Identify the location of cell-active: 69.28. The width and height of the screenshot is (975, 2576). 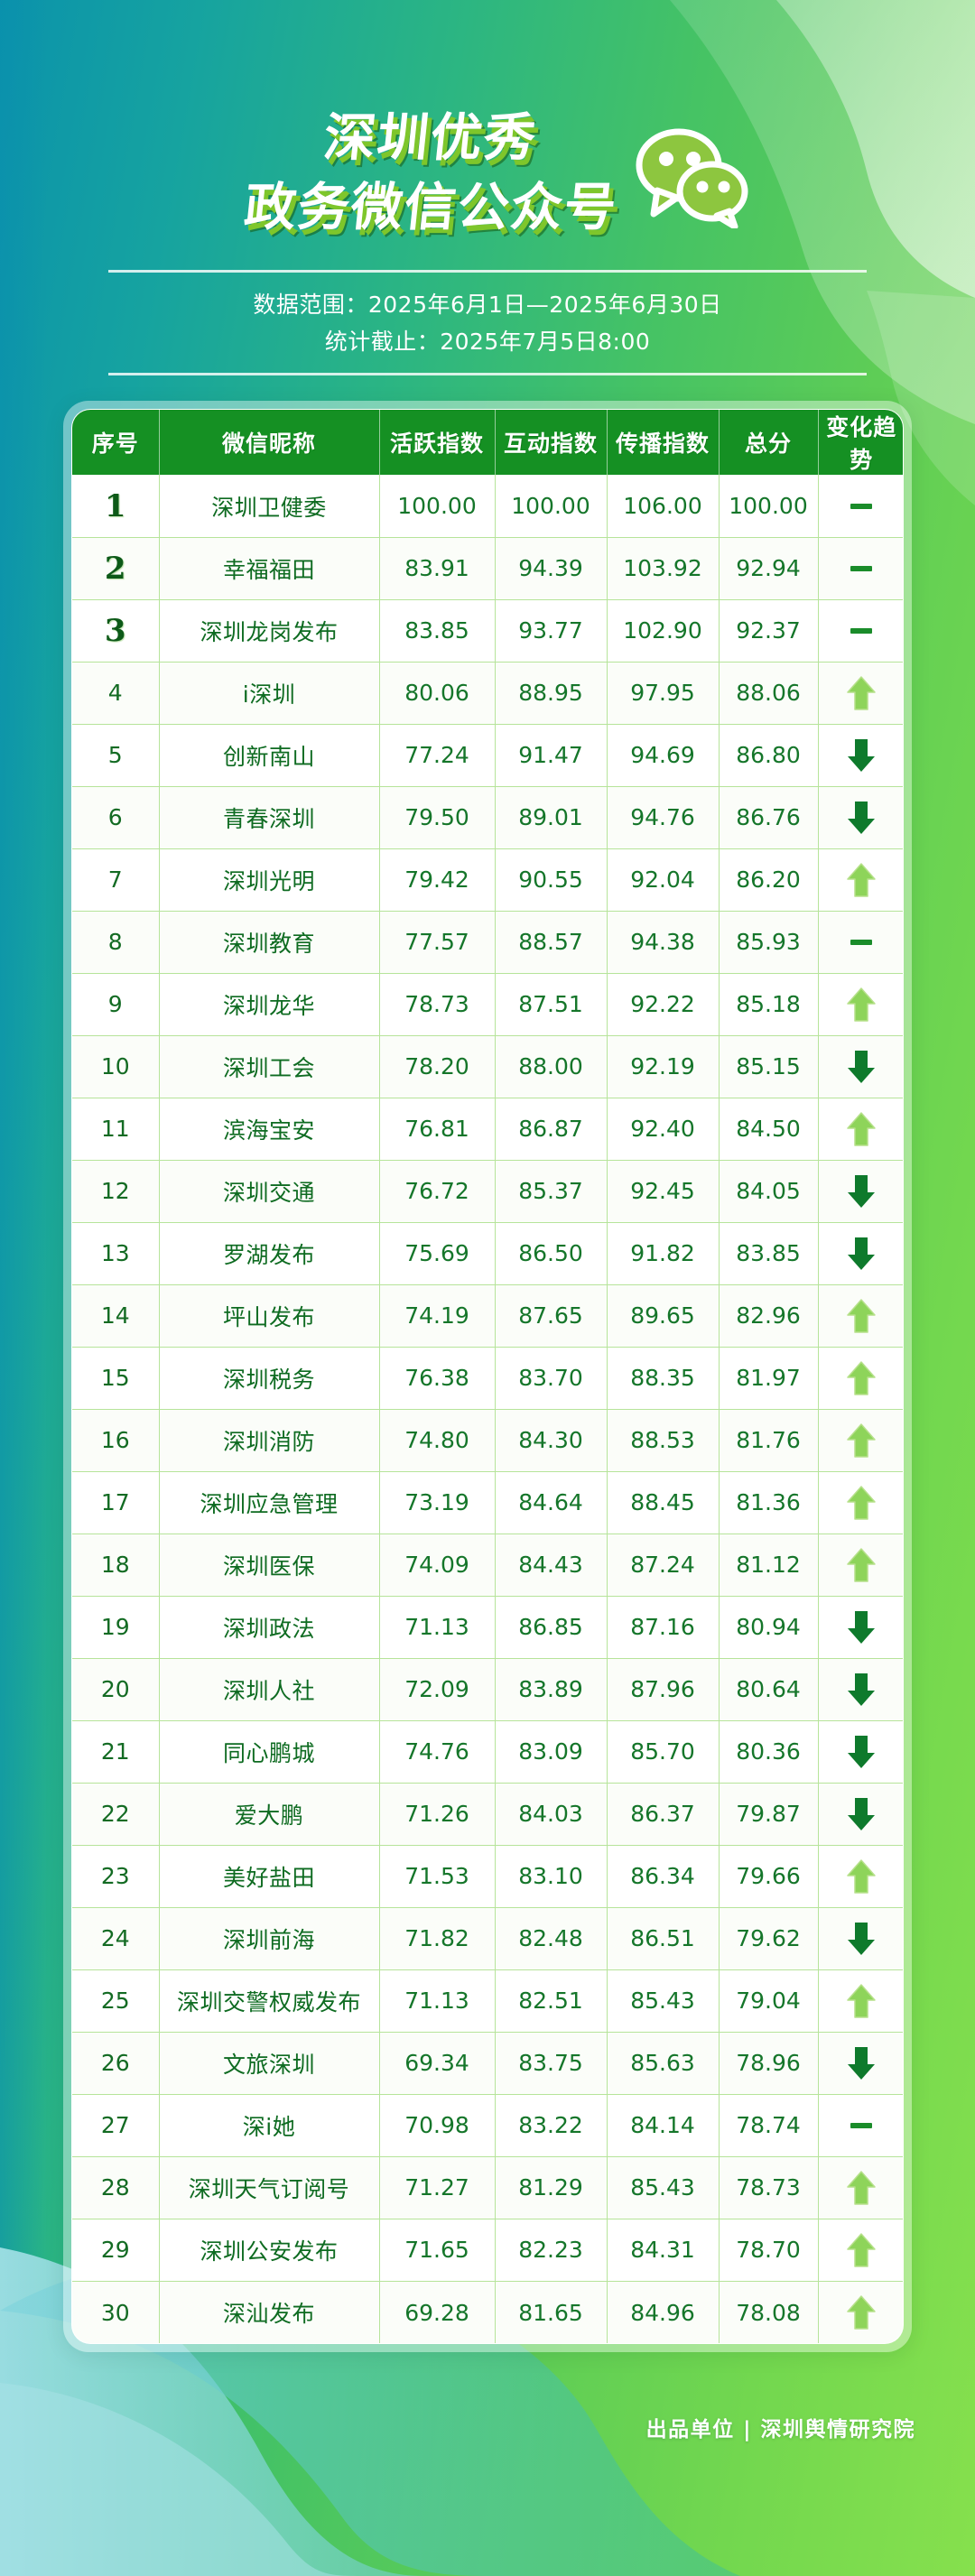
(438, 2312).